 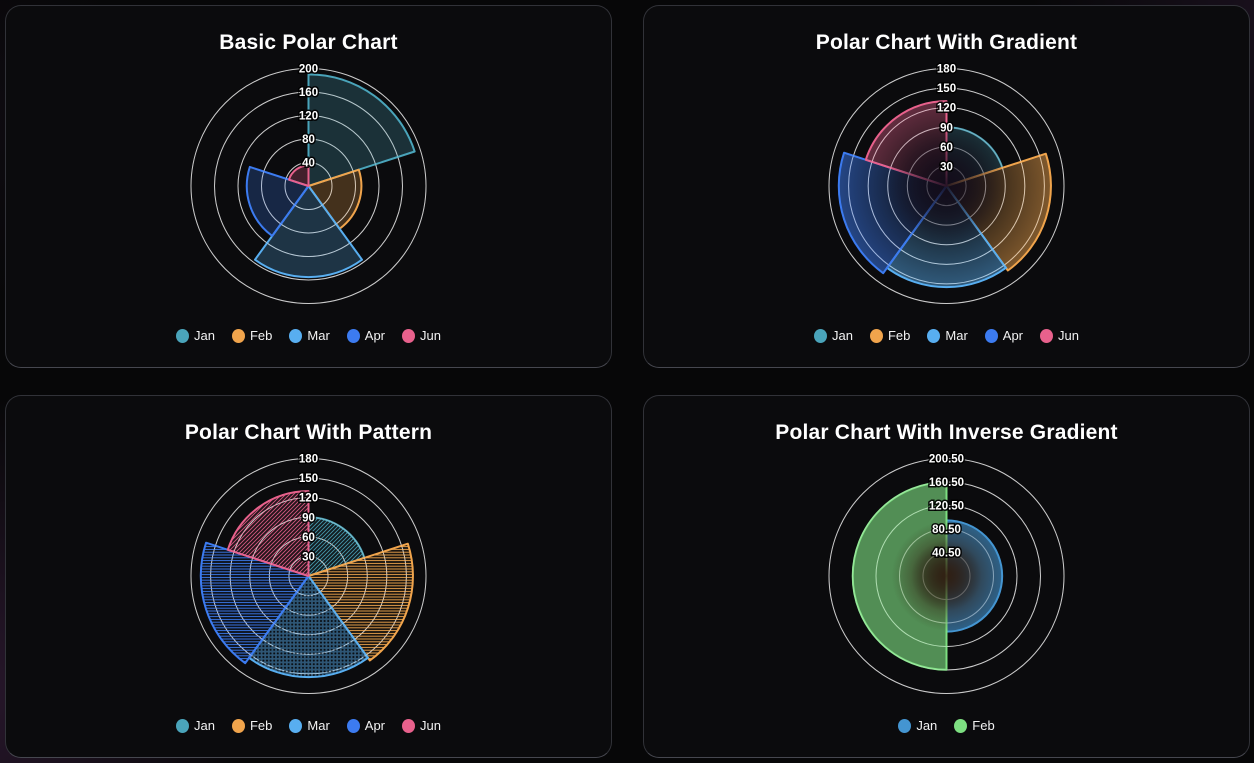 I want to click on radial-tick-label: 80, so click(x=308, y=140).